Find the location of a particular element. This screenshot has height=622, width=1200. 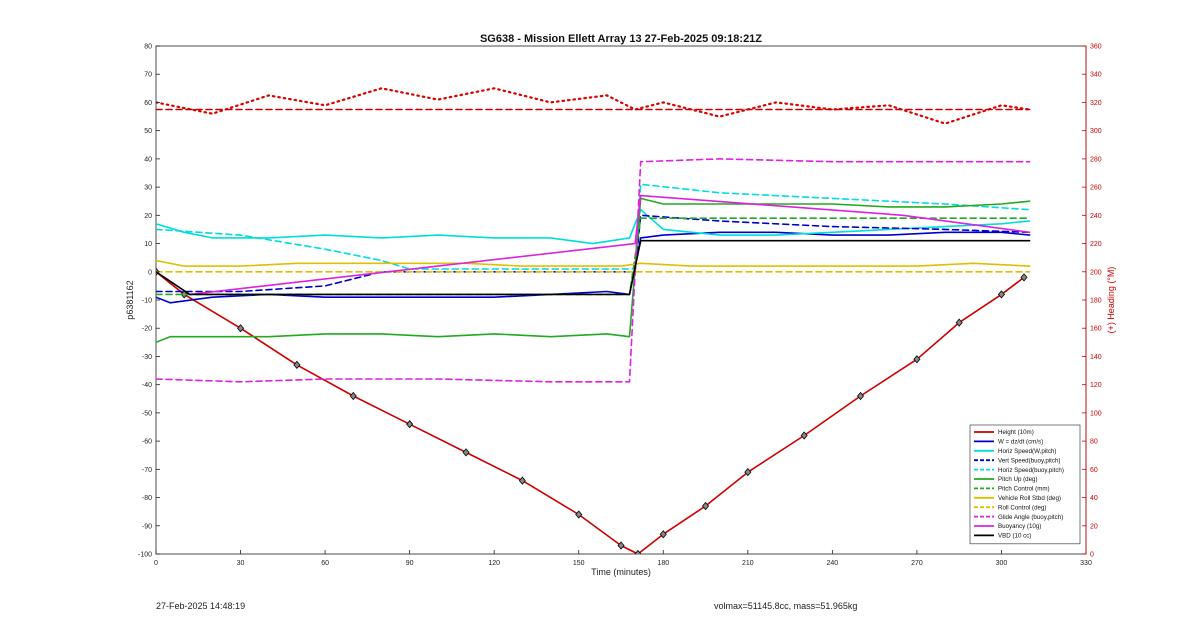

y2-tick-label: 220 is located at coordinates (1096, 244).